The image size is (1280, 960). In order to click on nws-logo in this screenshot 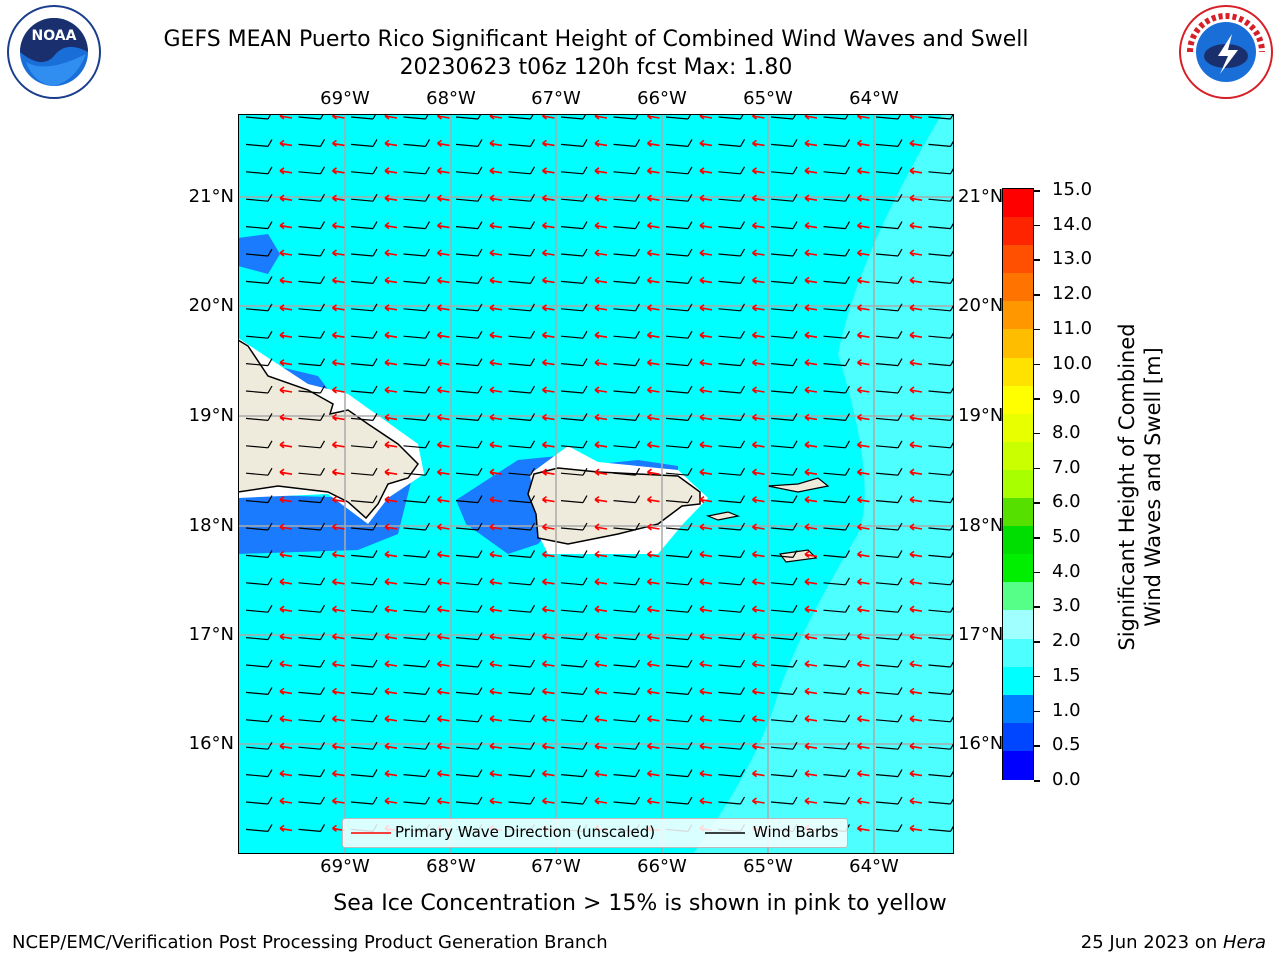, I will do `click(1226, 52)`.